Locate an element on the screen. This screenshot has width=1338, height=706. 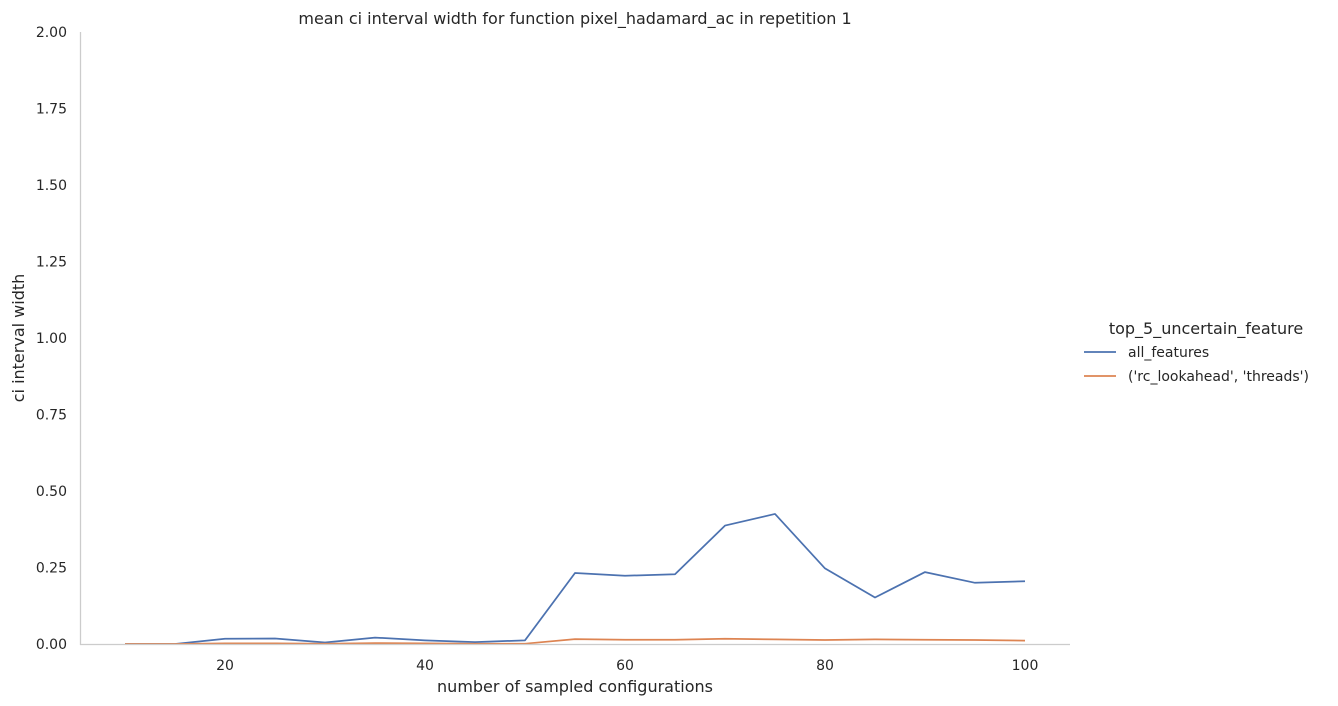
y-tick-label: 2.00 is located at coordinates (51, 33).